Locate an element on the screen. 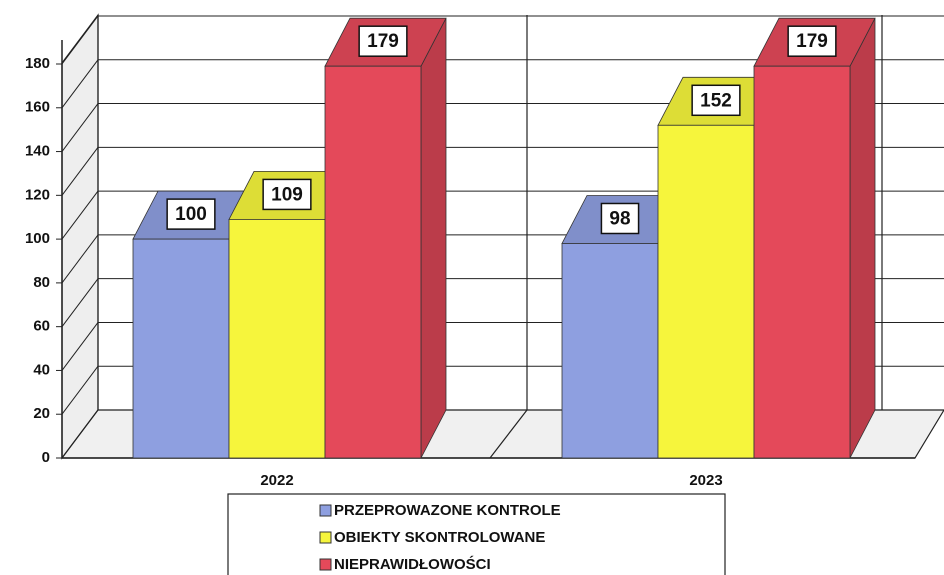 The width and height of the screenshot is (944, 575). x-tick-label: 2022 is located at coordinates (276, 480).